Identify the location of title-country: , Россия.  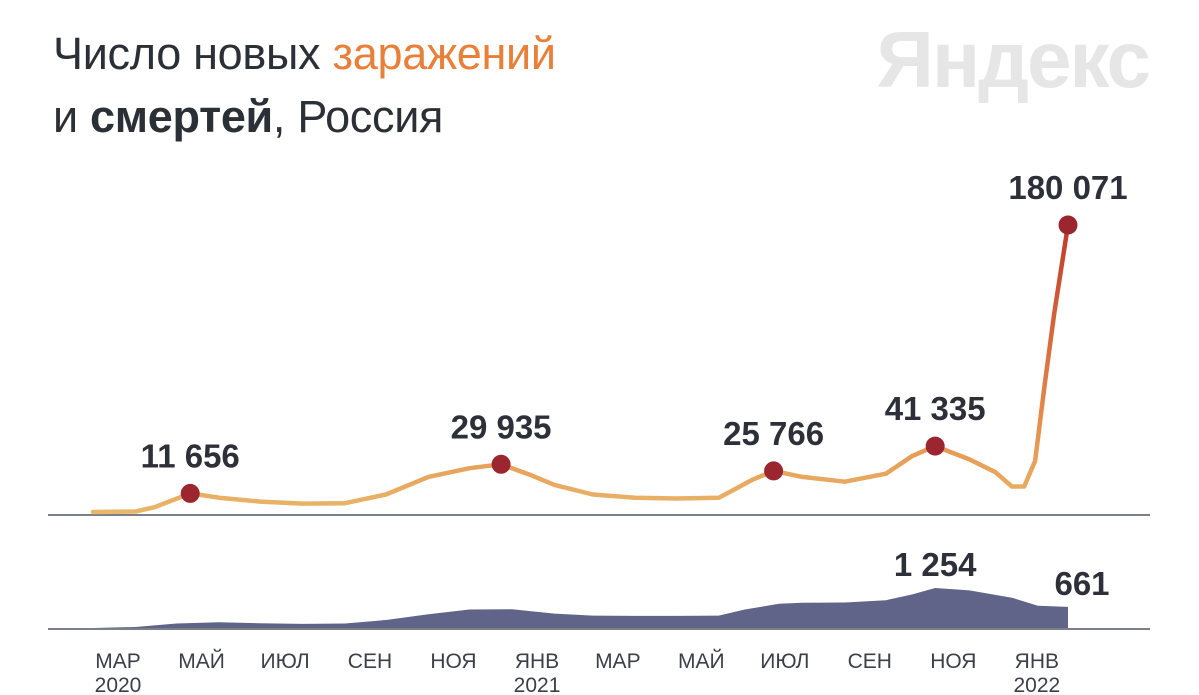
(358, 116).